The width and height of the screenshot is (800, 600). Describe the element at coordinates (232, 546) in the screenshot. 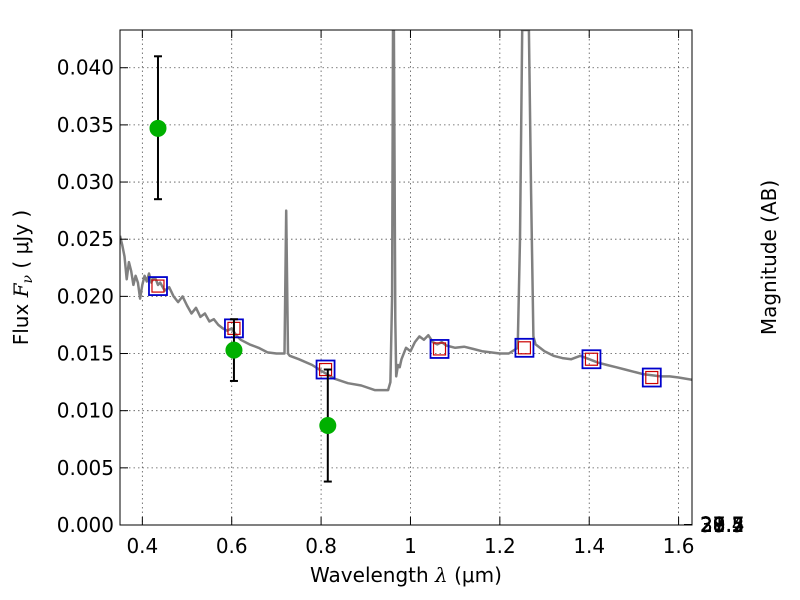

I see `x-tick-label: 0.6` at that location.